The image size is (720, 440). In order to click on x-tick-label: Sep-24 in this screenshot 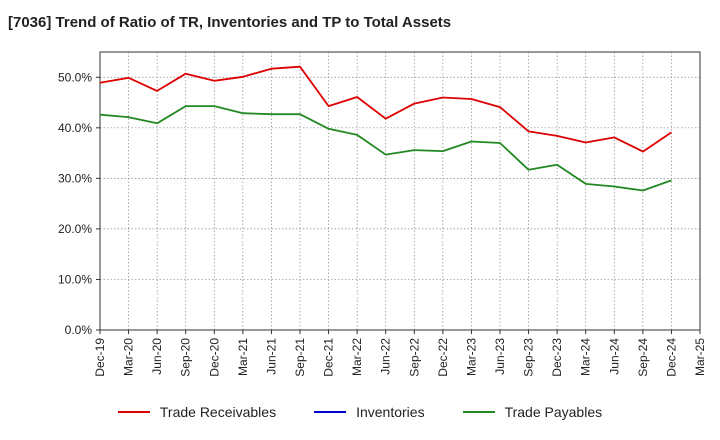, I will do `click(643, 357)`.